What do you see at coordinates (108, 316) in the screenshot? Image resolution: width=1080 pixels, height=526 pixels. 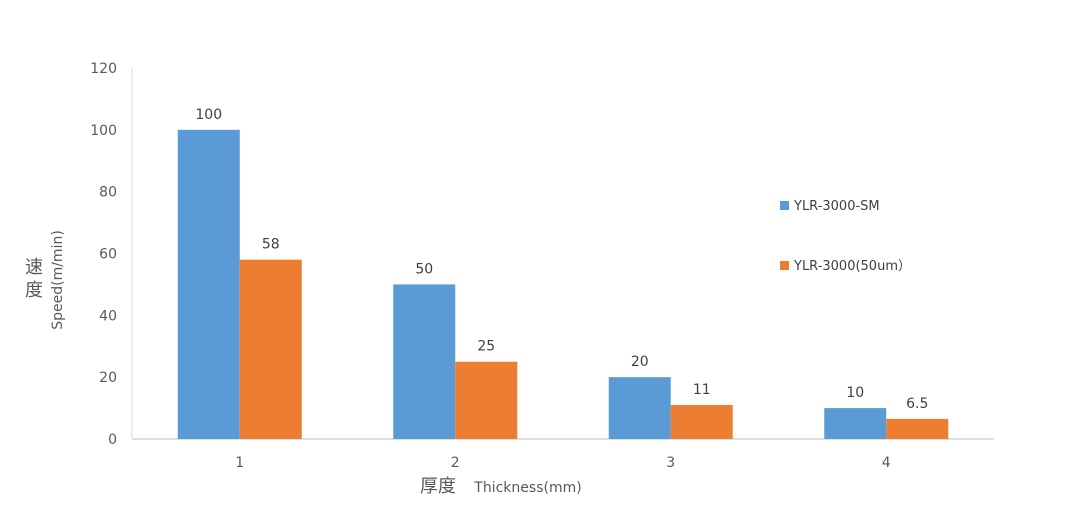 I see `y-tick-label: 40` at bounding box center [108, 316].